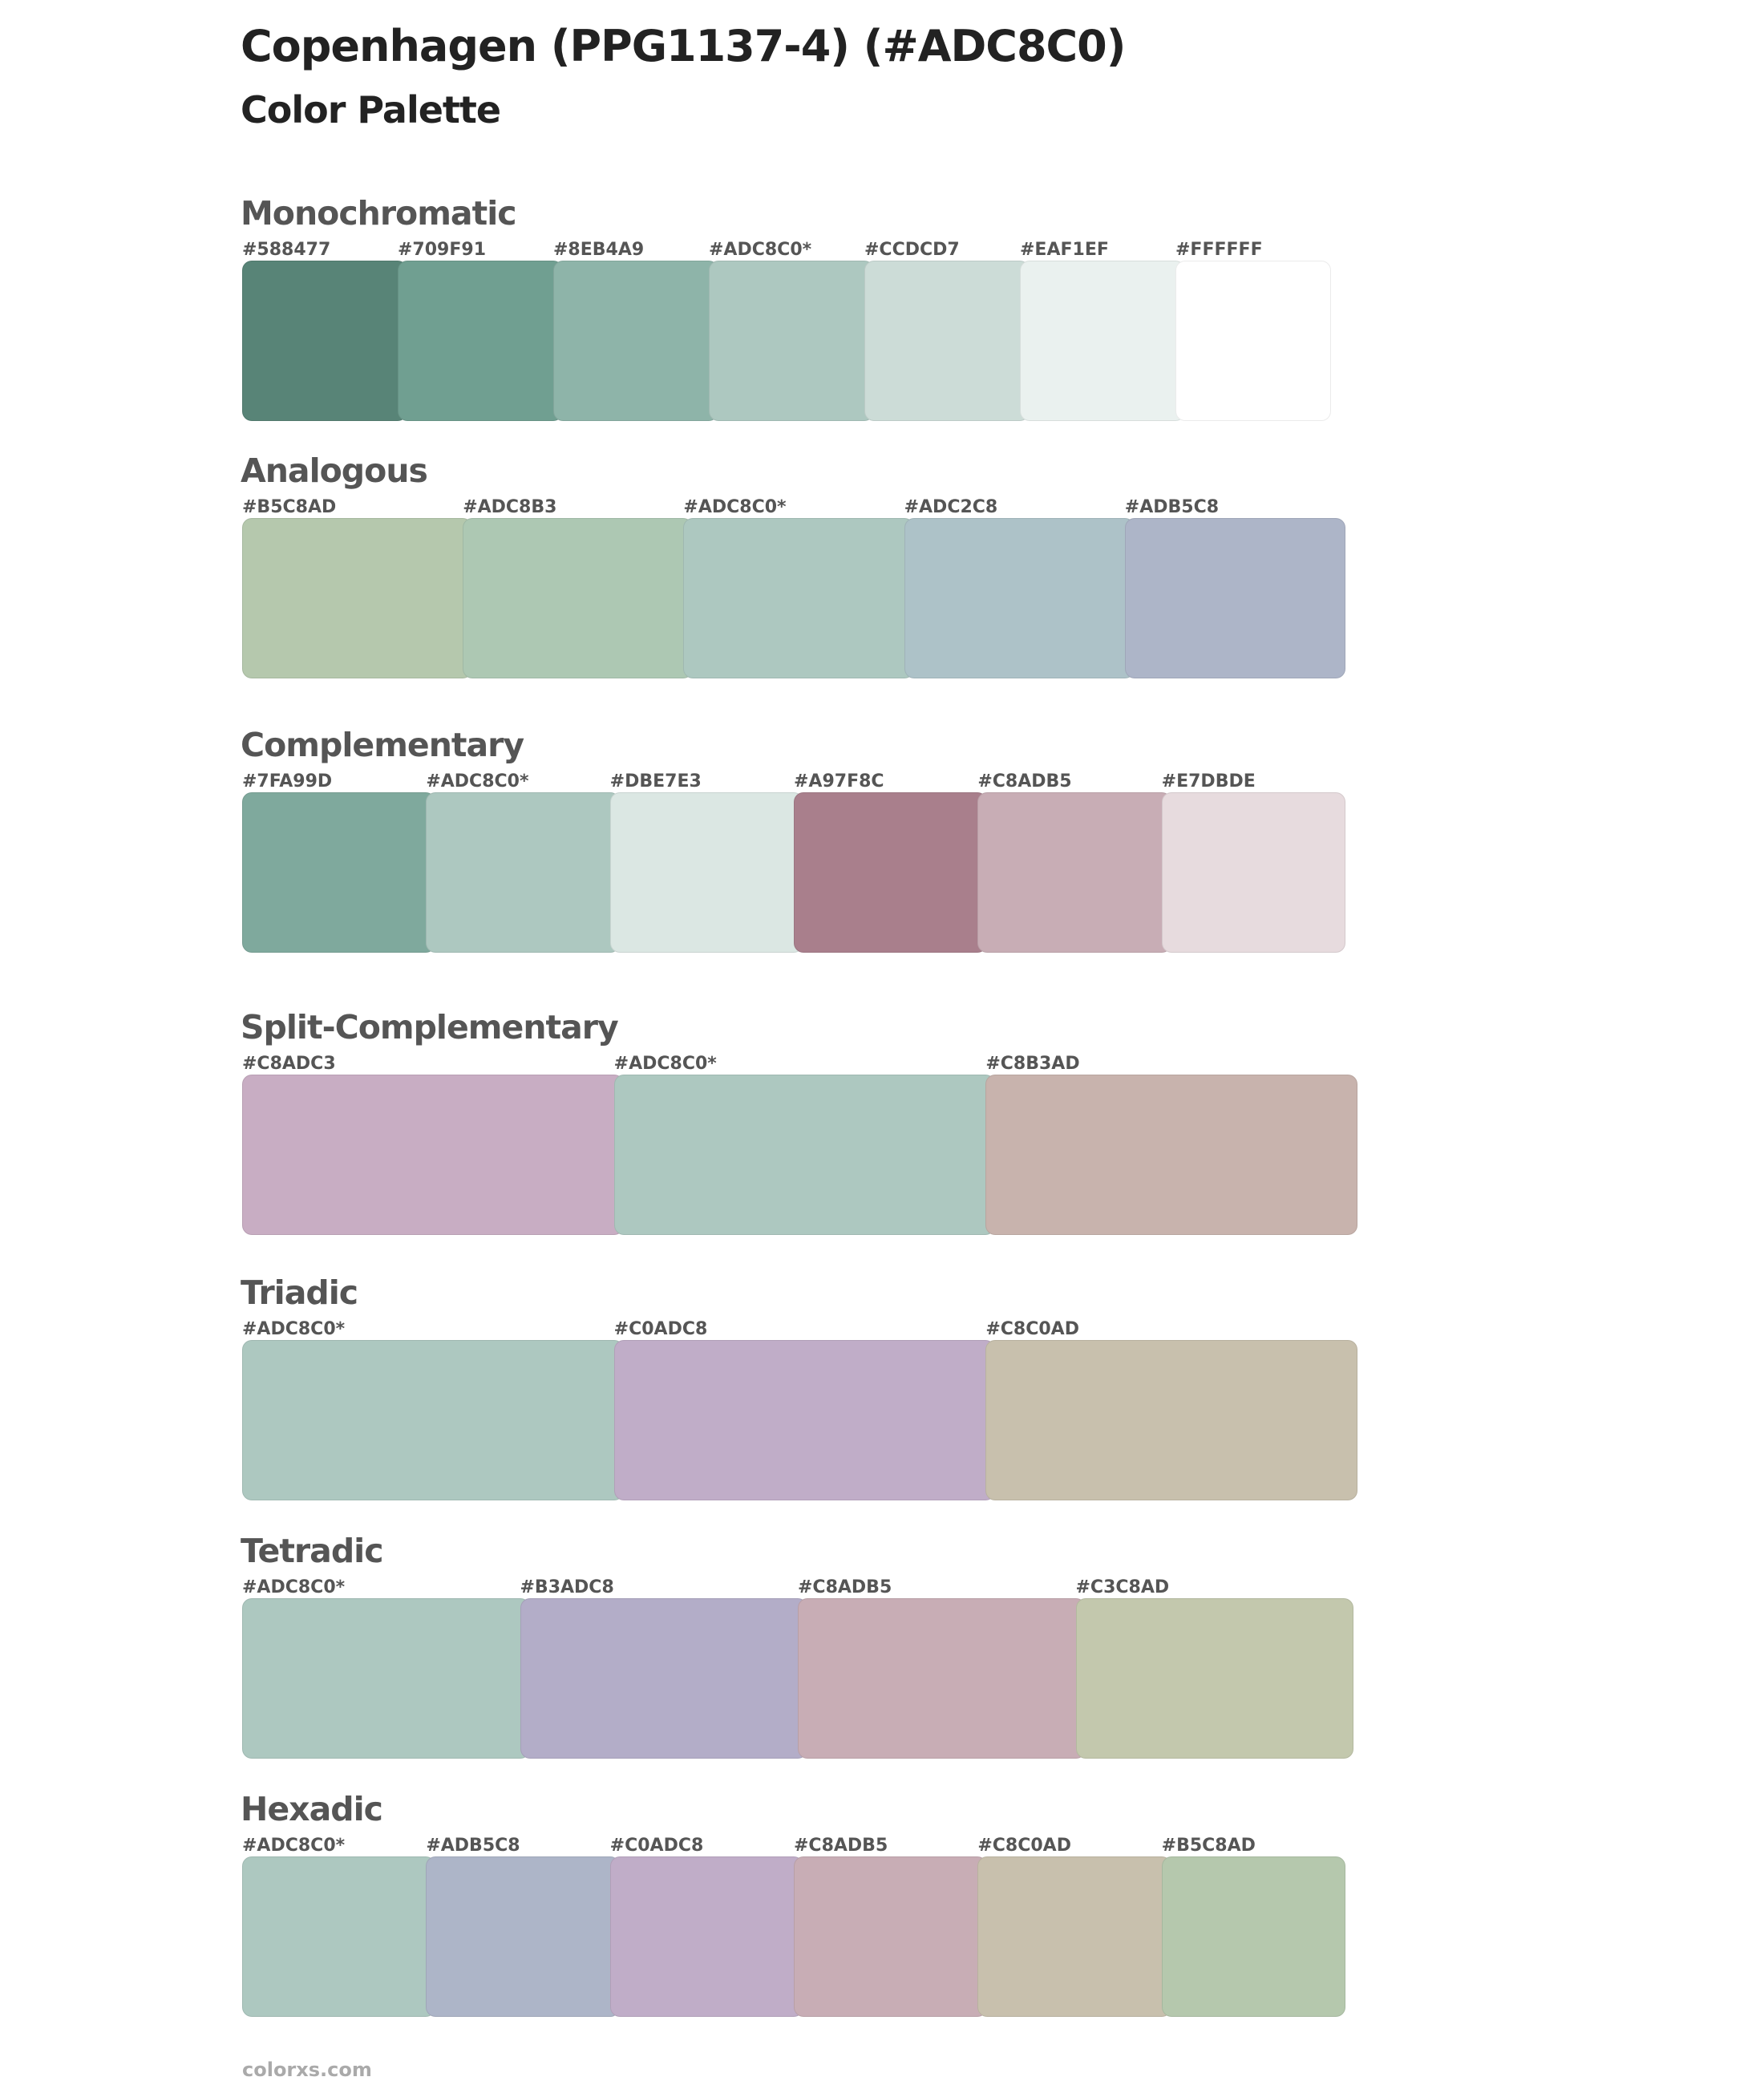 The height and width of the screenshot is (2085, 1764). I want to click on section-title: Split-Complementary, so click(430, 1027).